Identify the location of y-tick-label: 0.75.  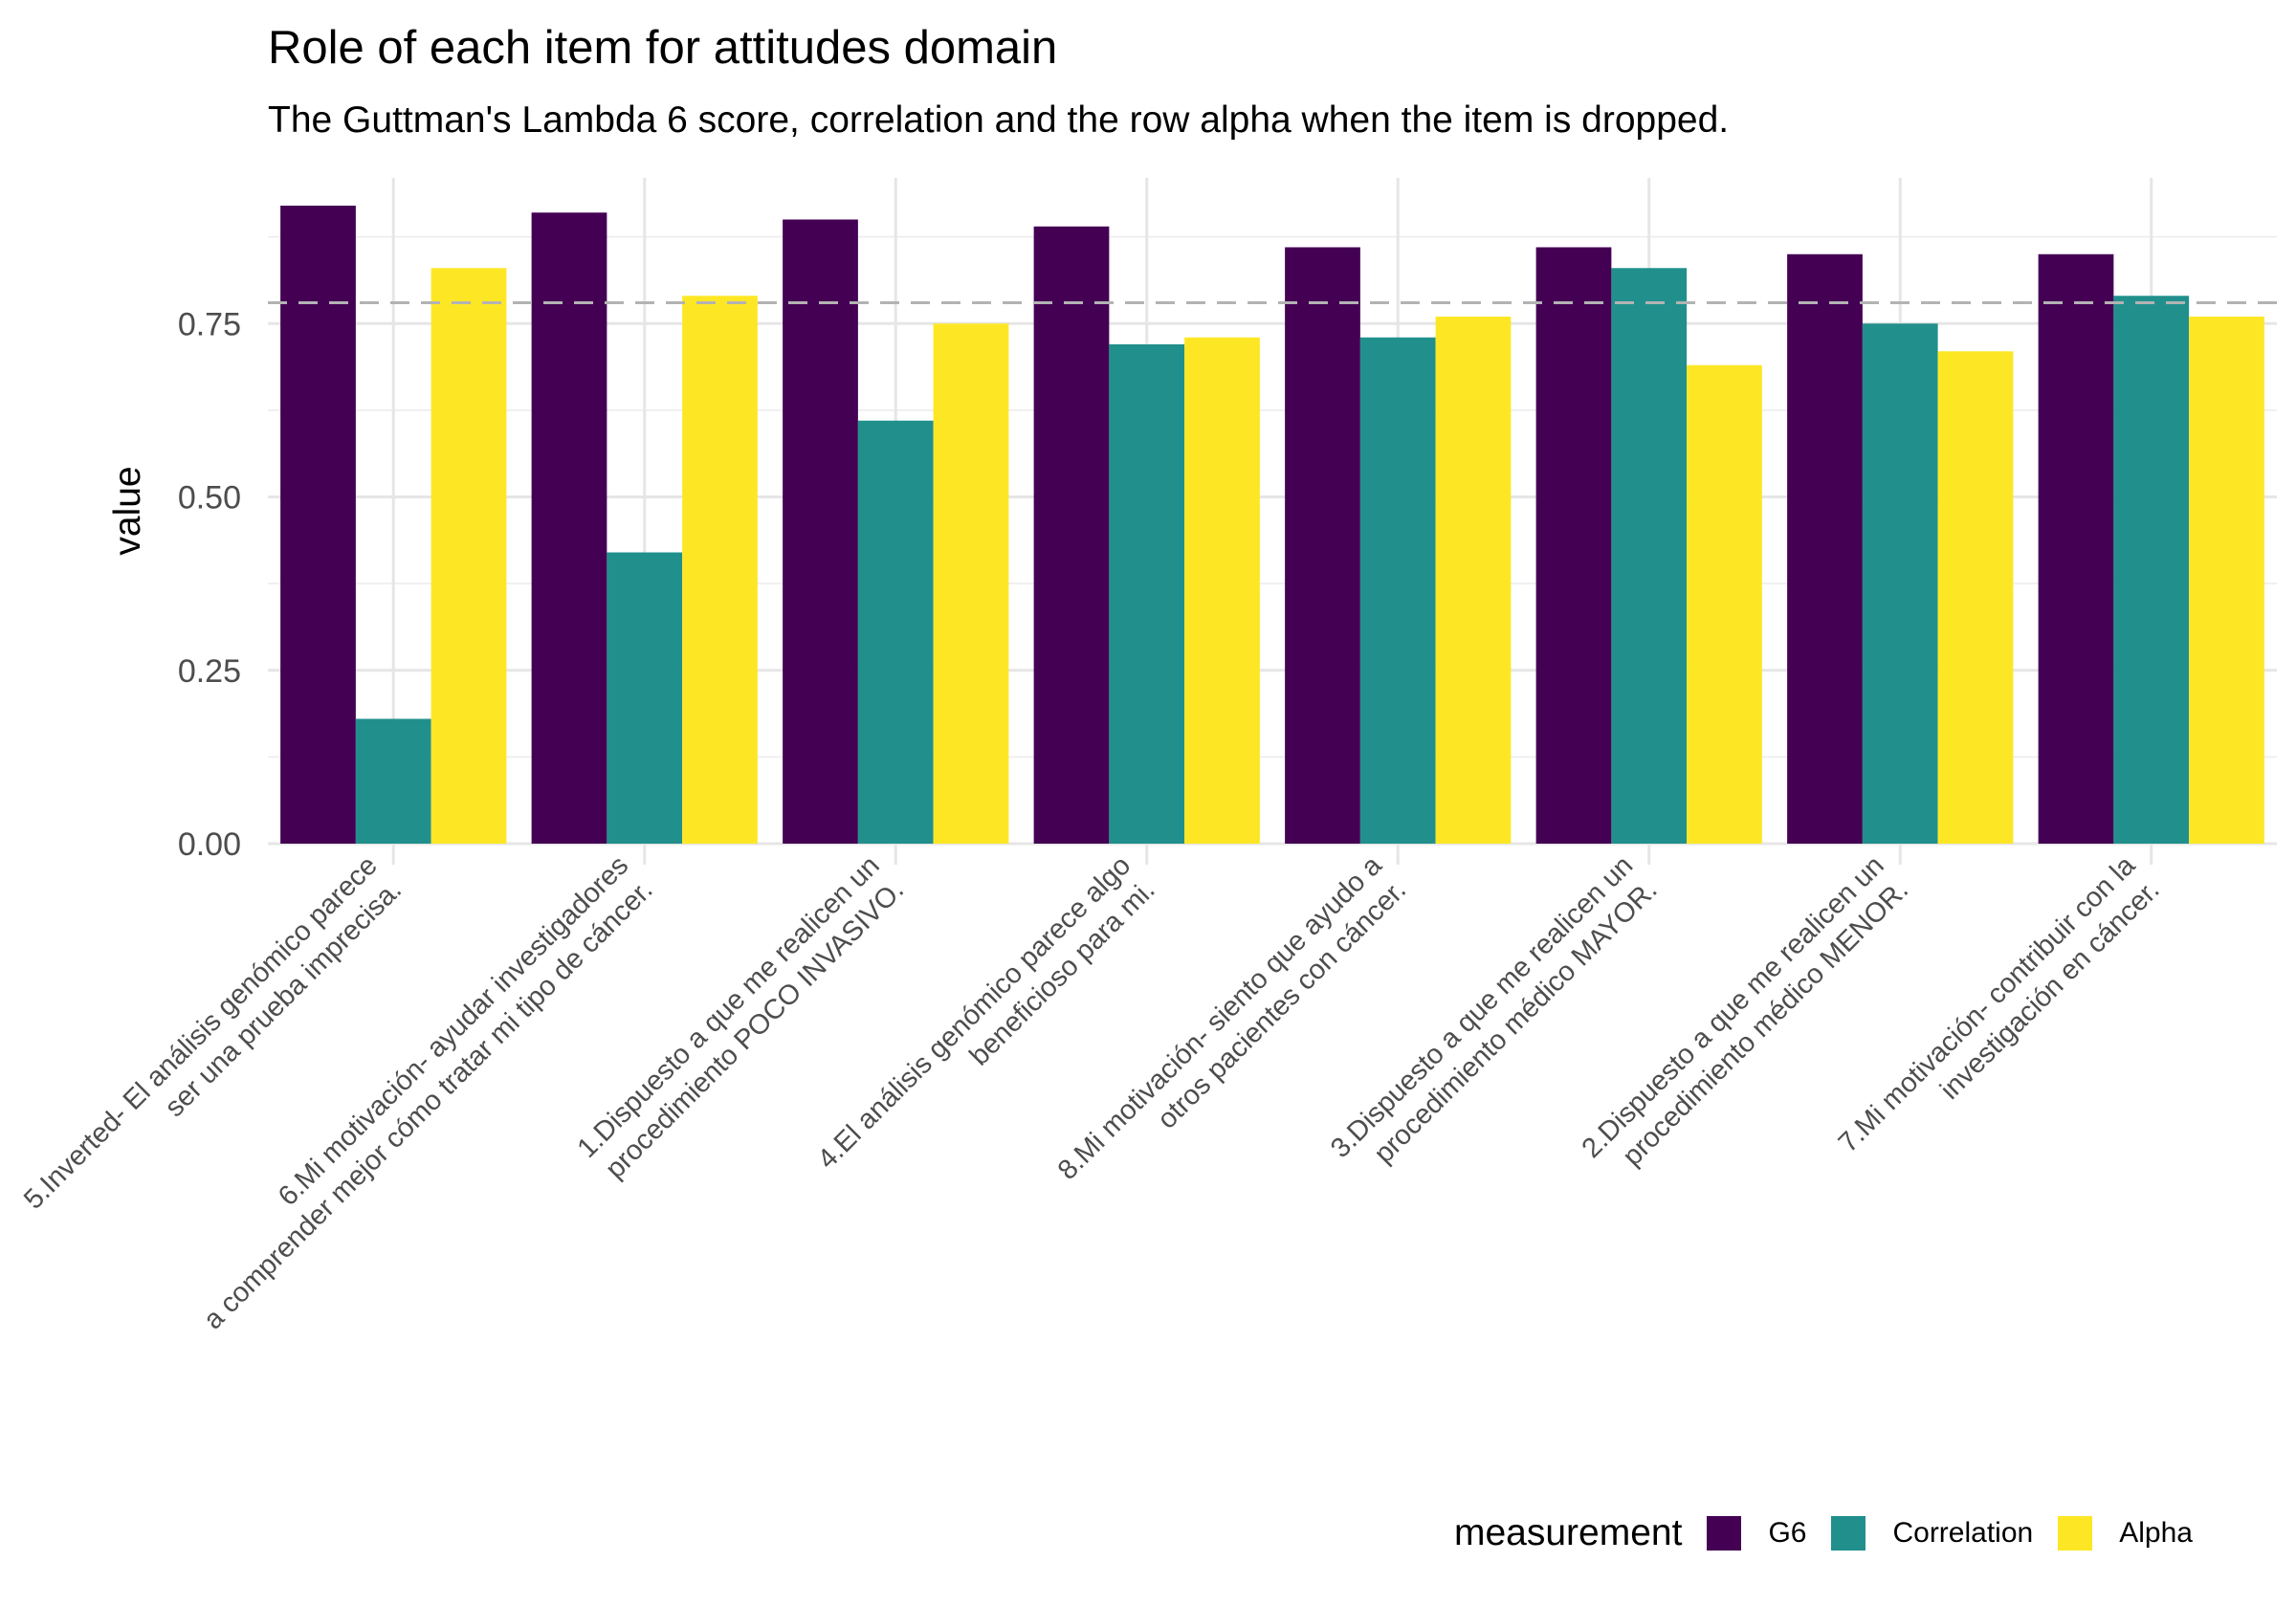
(210, 324).